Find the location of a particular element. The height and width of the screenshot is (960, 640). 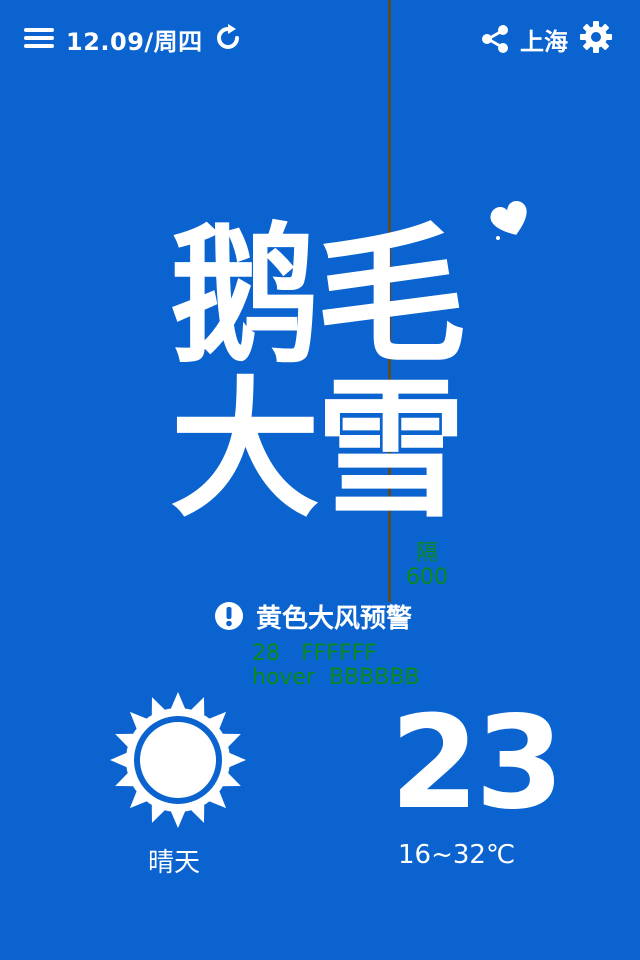

weather-warning: 黄色大风预警 is located at coordinates (313, 616).